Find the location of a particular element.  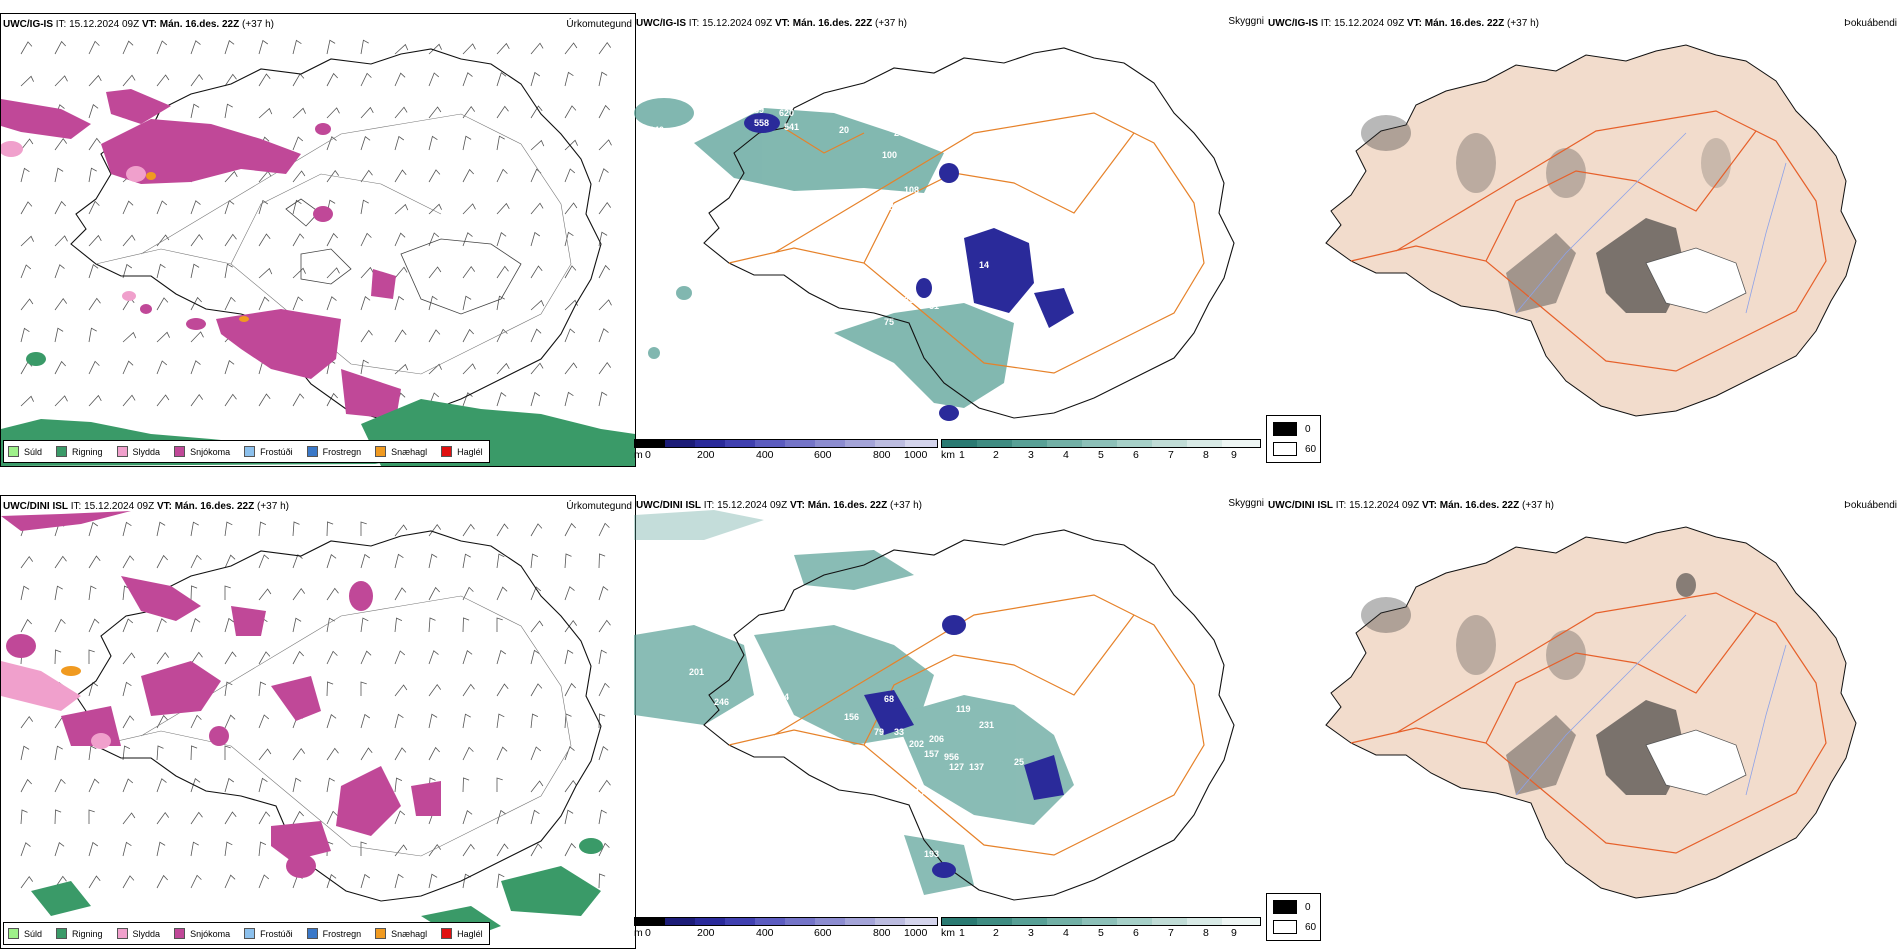

cloud-base-label: 245 is located at coordinates (916, 247).